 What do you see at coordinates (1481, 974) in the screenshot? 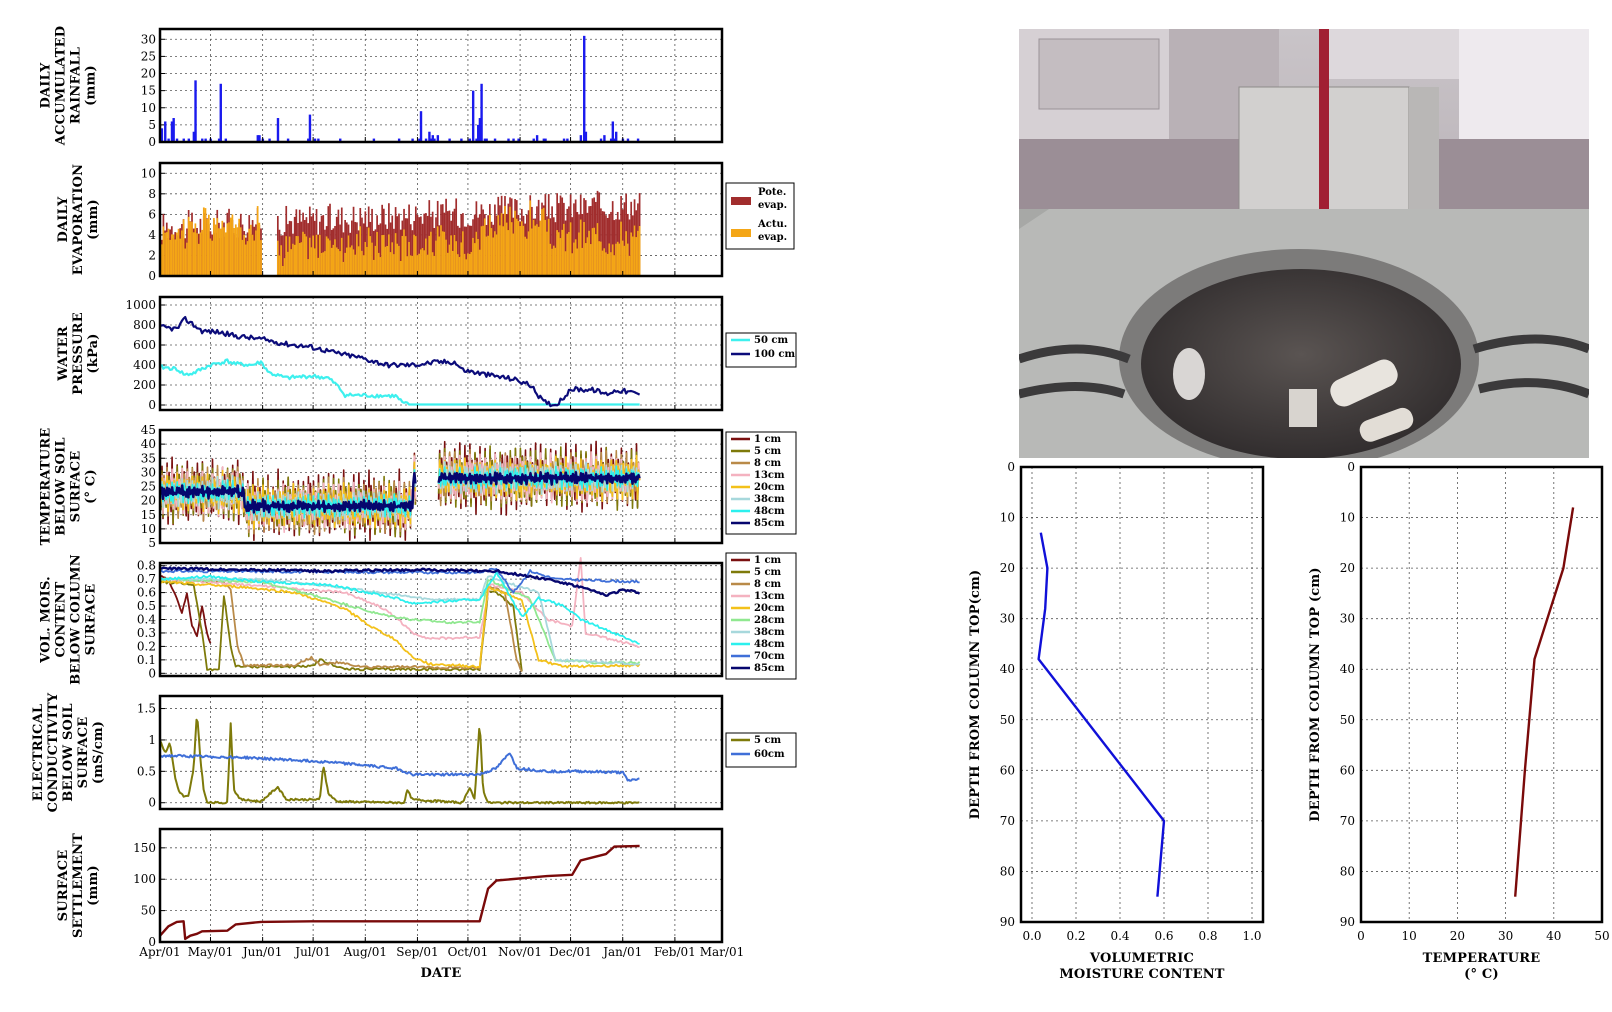
I see `x-axis-label: (° C)` at bounding box center [1481, 974].